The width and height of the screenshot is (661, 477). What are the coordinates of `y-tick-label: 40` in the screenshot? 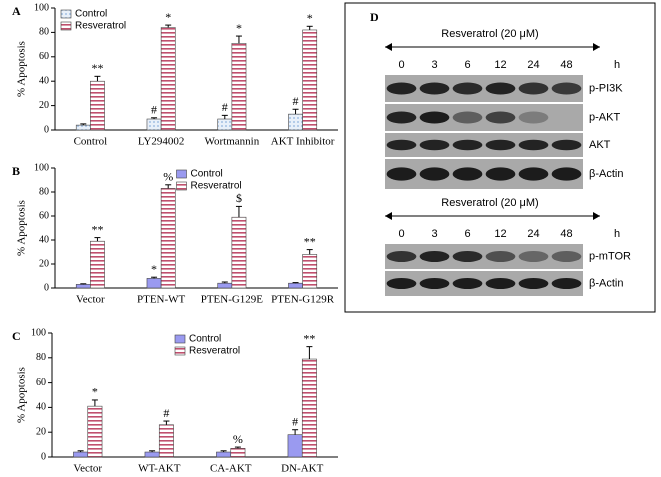 It's located at (44, 239).